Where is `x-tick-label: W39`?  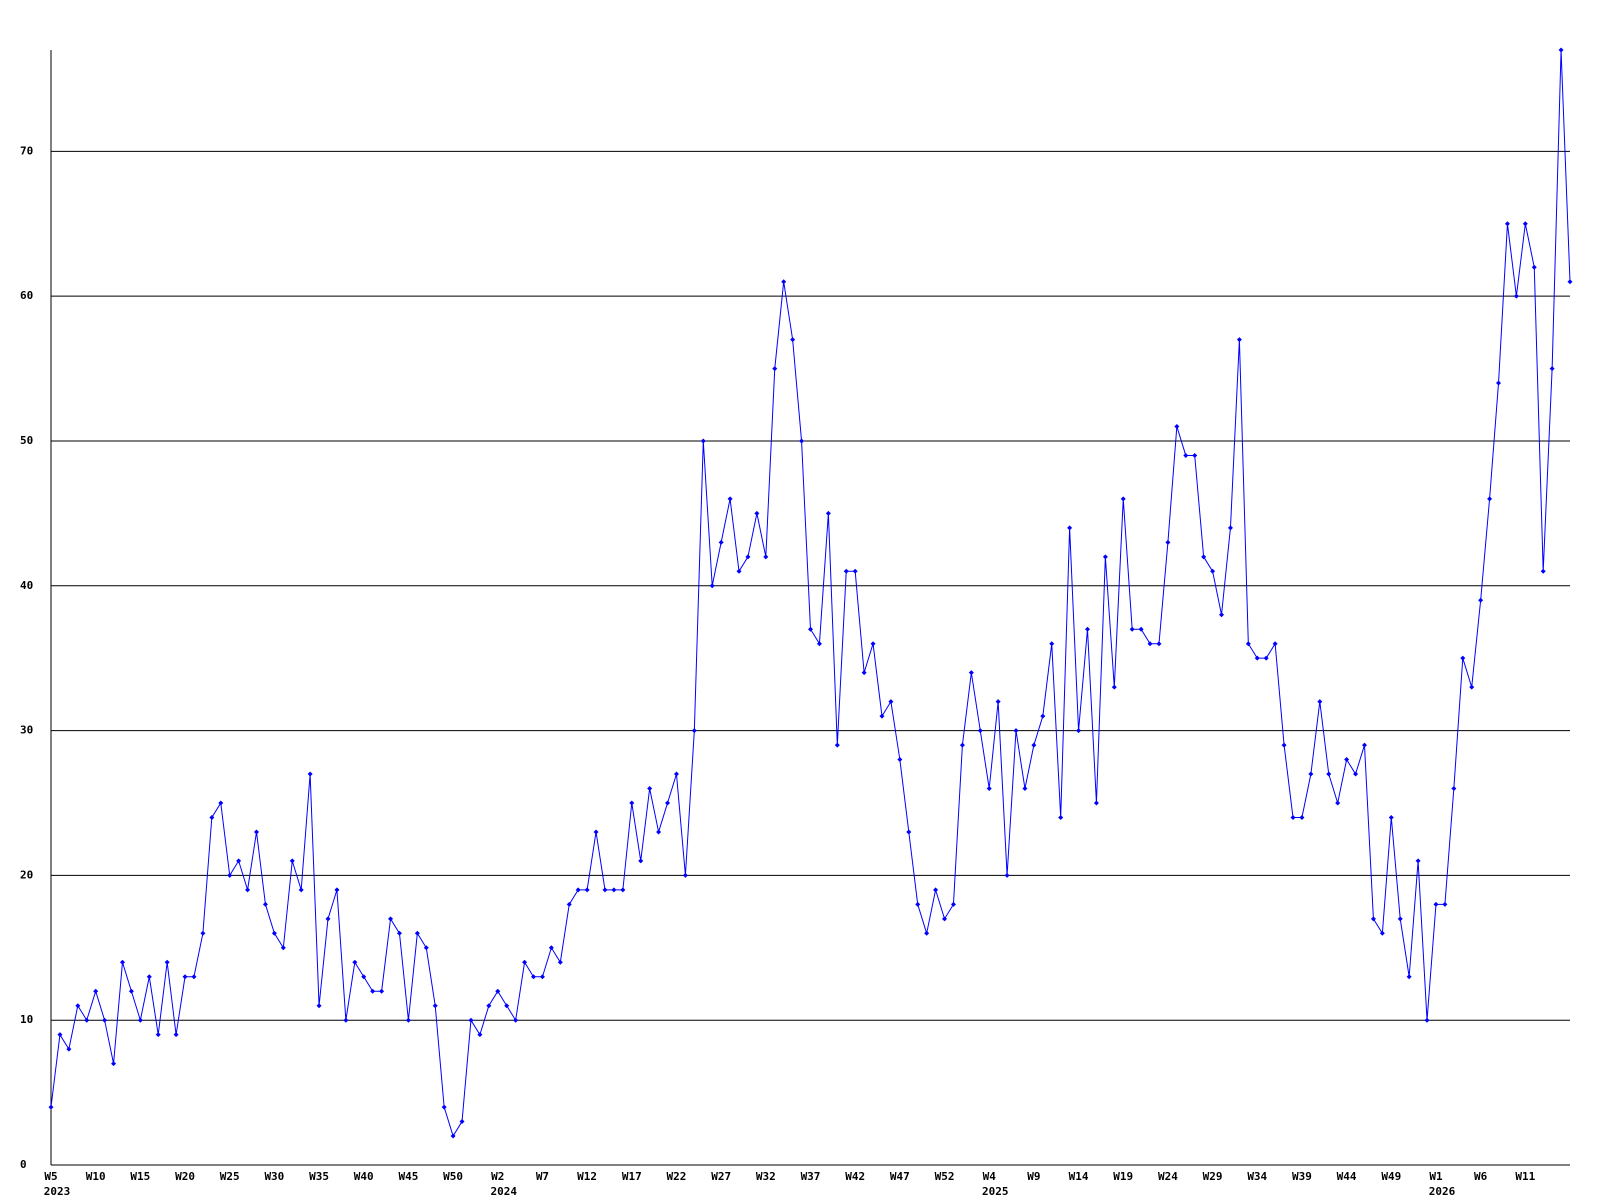 x-tick-label: W39 is located at coordinates (1302, 1176).